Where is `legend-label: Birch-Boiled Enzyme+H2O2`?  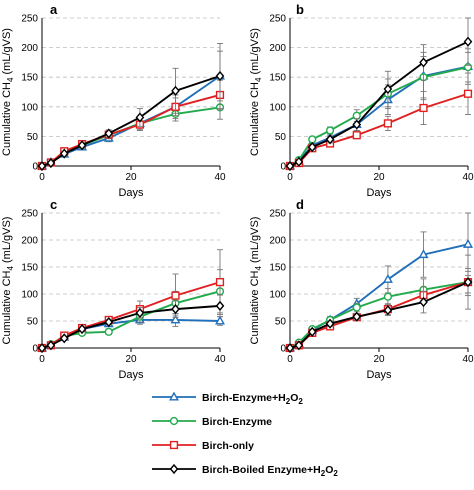 legend-label: Birch-Boiled Enzyme+H2O2 is located at coordinates (270, 471).